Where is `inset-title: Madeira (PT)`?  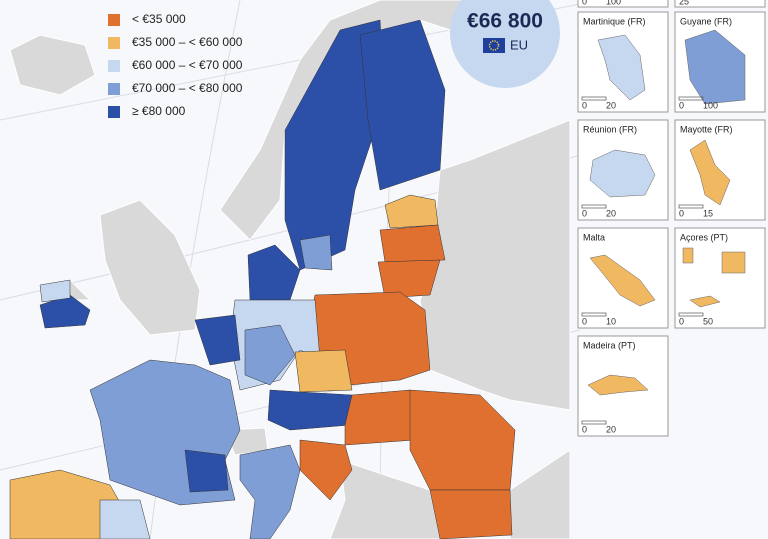
inset-title: Madeira (PT) is located at coordinates (609, 345).